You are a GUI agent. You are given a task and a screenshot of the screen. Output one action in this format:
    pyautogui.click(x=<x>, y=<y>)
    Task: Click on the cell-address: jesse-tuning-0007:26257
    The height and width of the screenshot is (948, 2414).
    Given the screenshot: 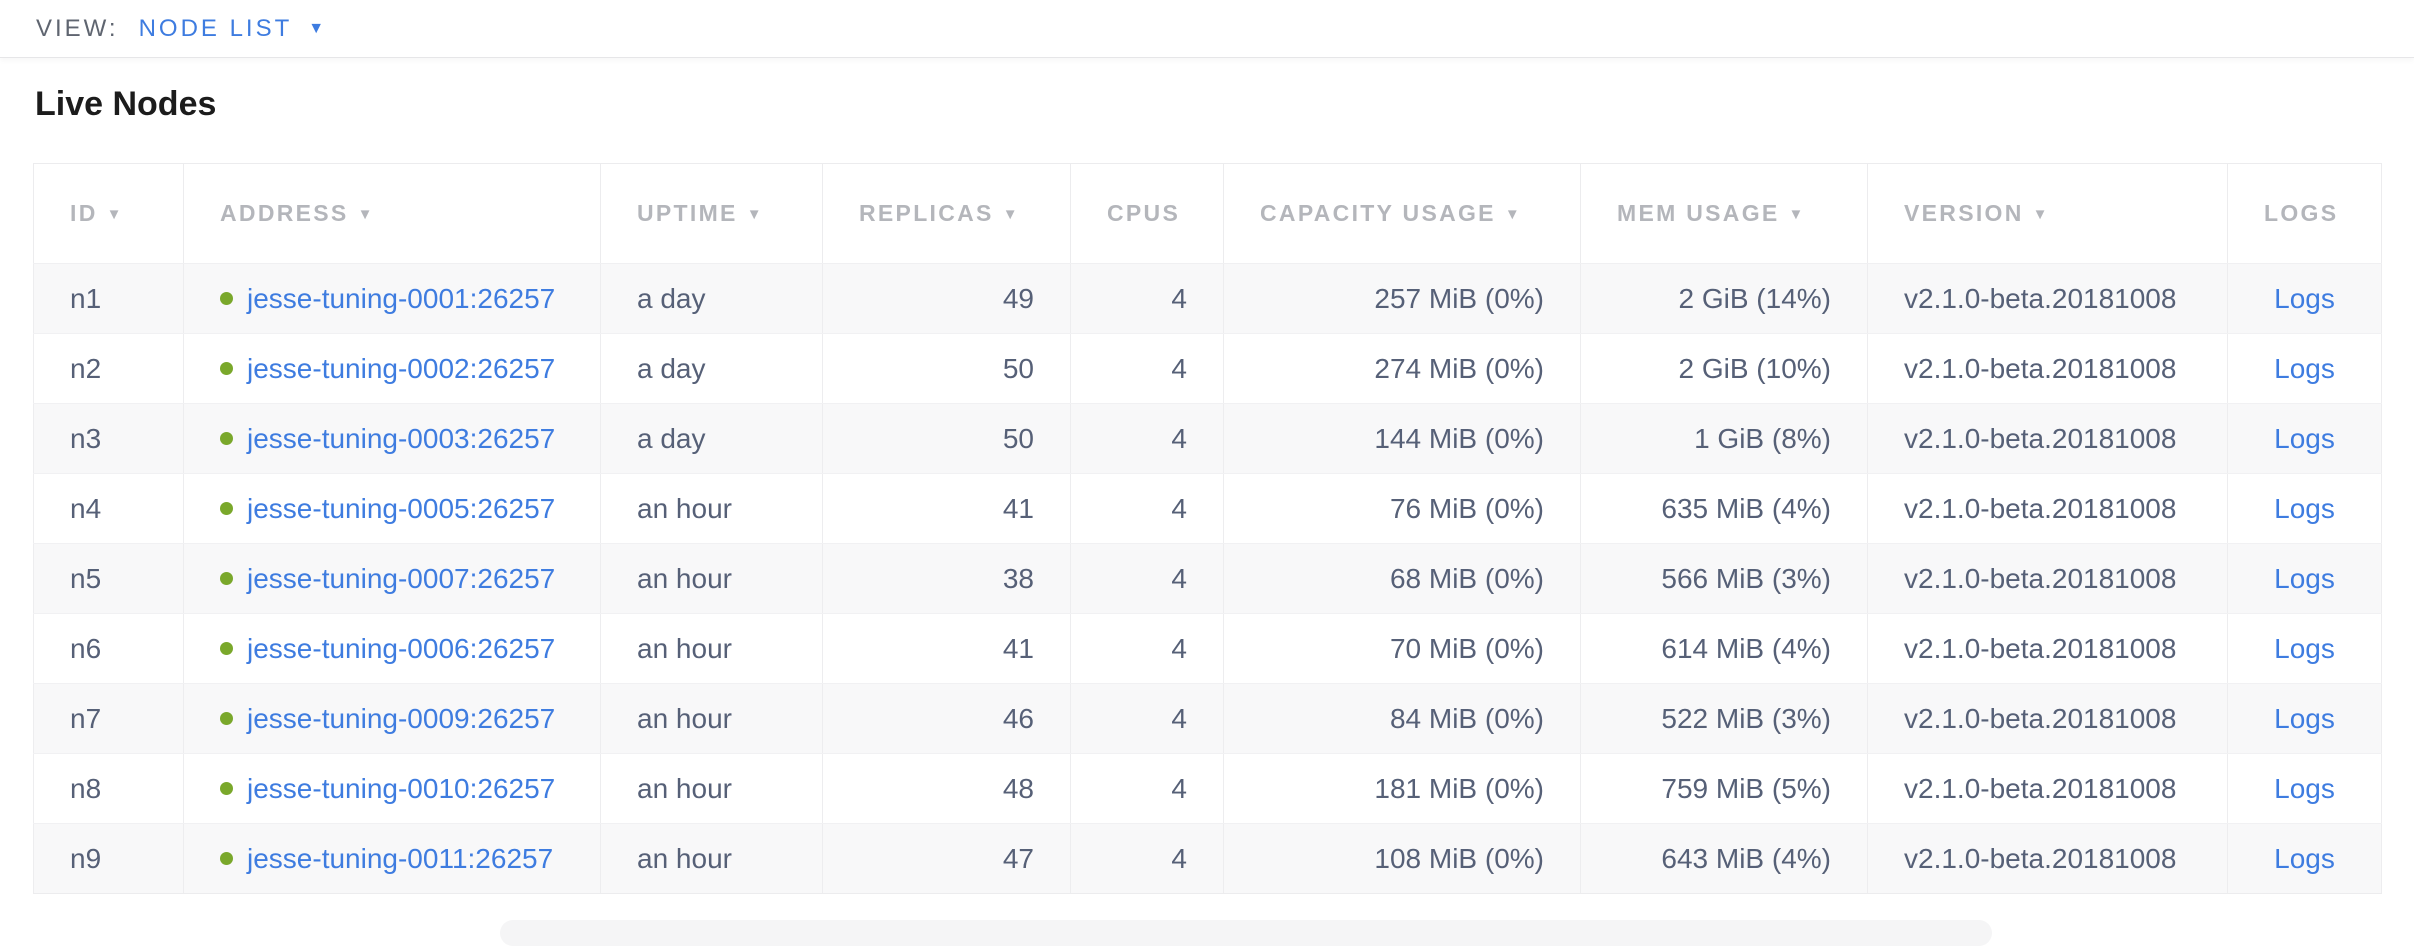 What is the action you would take?
    pyautogui.click(x=392, y=578)
    